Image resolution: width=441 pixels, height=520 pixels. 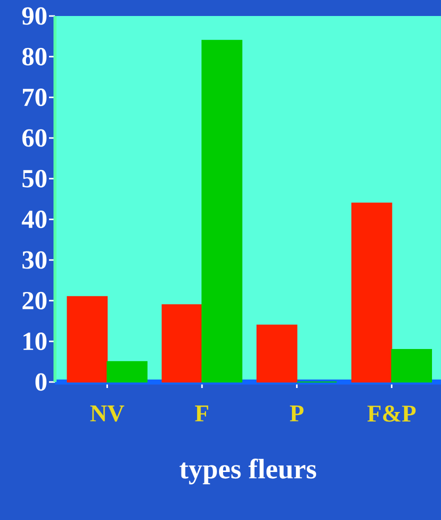 I want to click on x-axis-title: types fleurs, so click(x=248, y=471).